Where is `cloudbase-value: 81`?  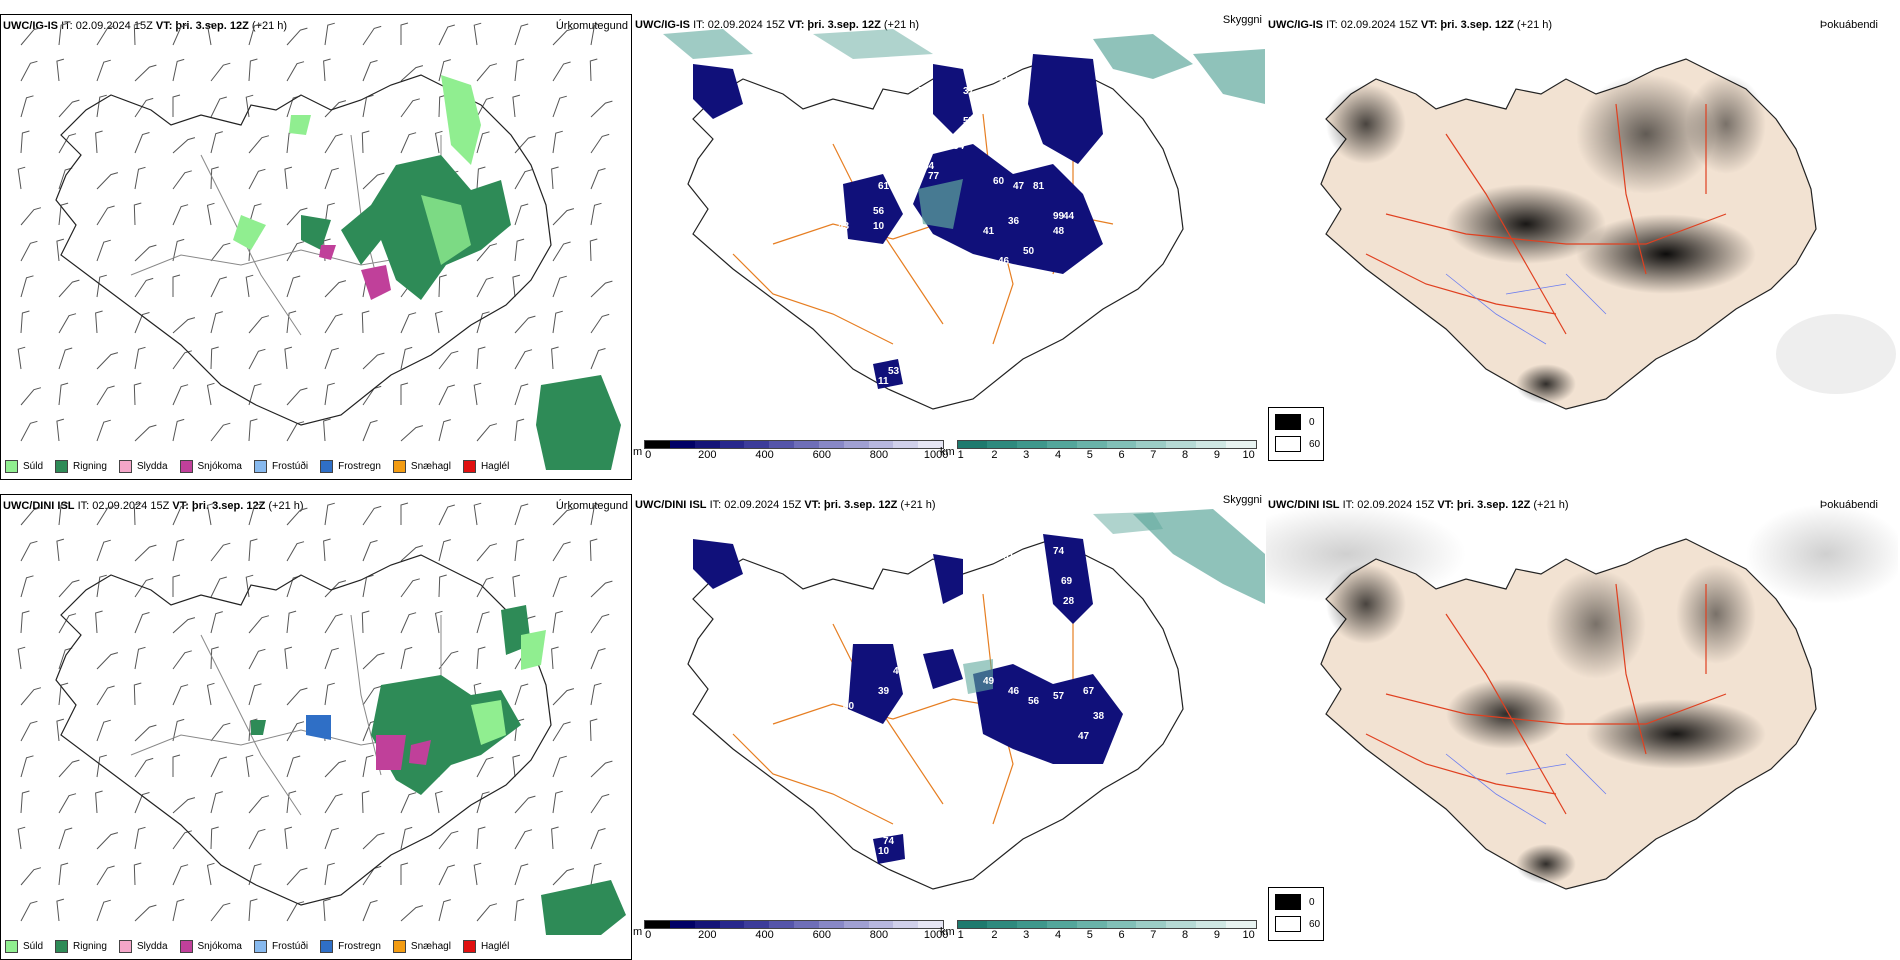 cloudbase-value: 81 is located at coordinates (1039, 186).